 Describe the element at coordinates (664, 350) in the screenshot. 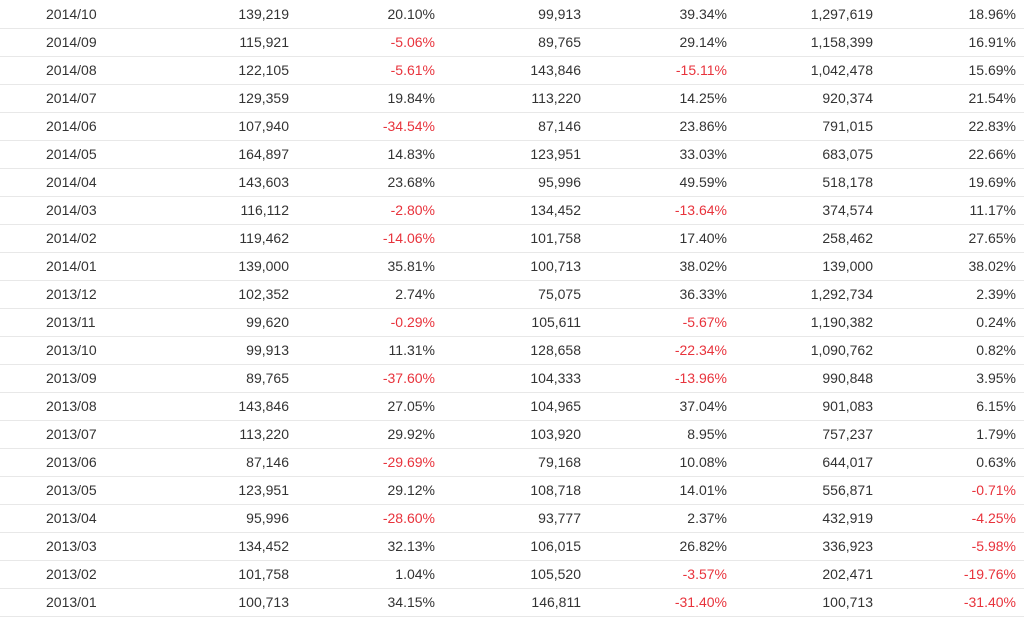

I see `change-b-cell: -22.34%` at that location.